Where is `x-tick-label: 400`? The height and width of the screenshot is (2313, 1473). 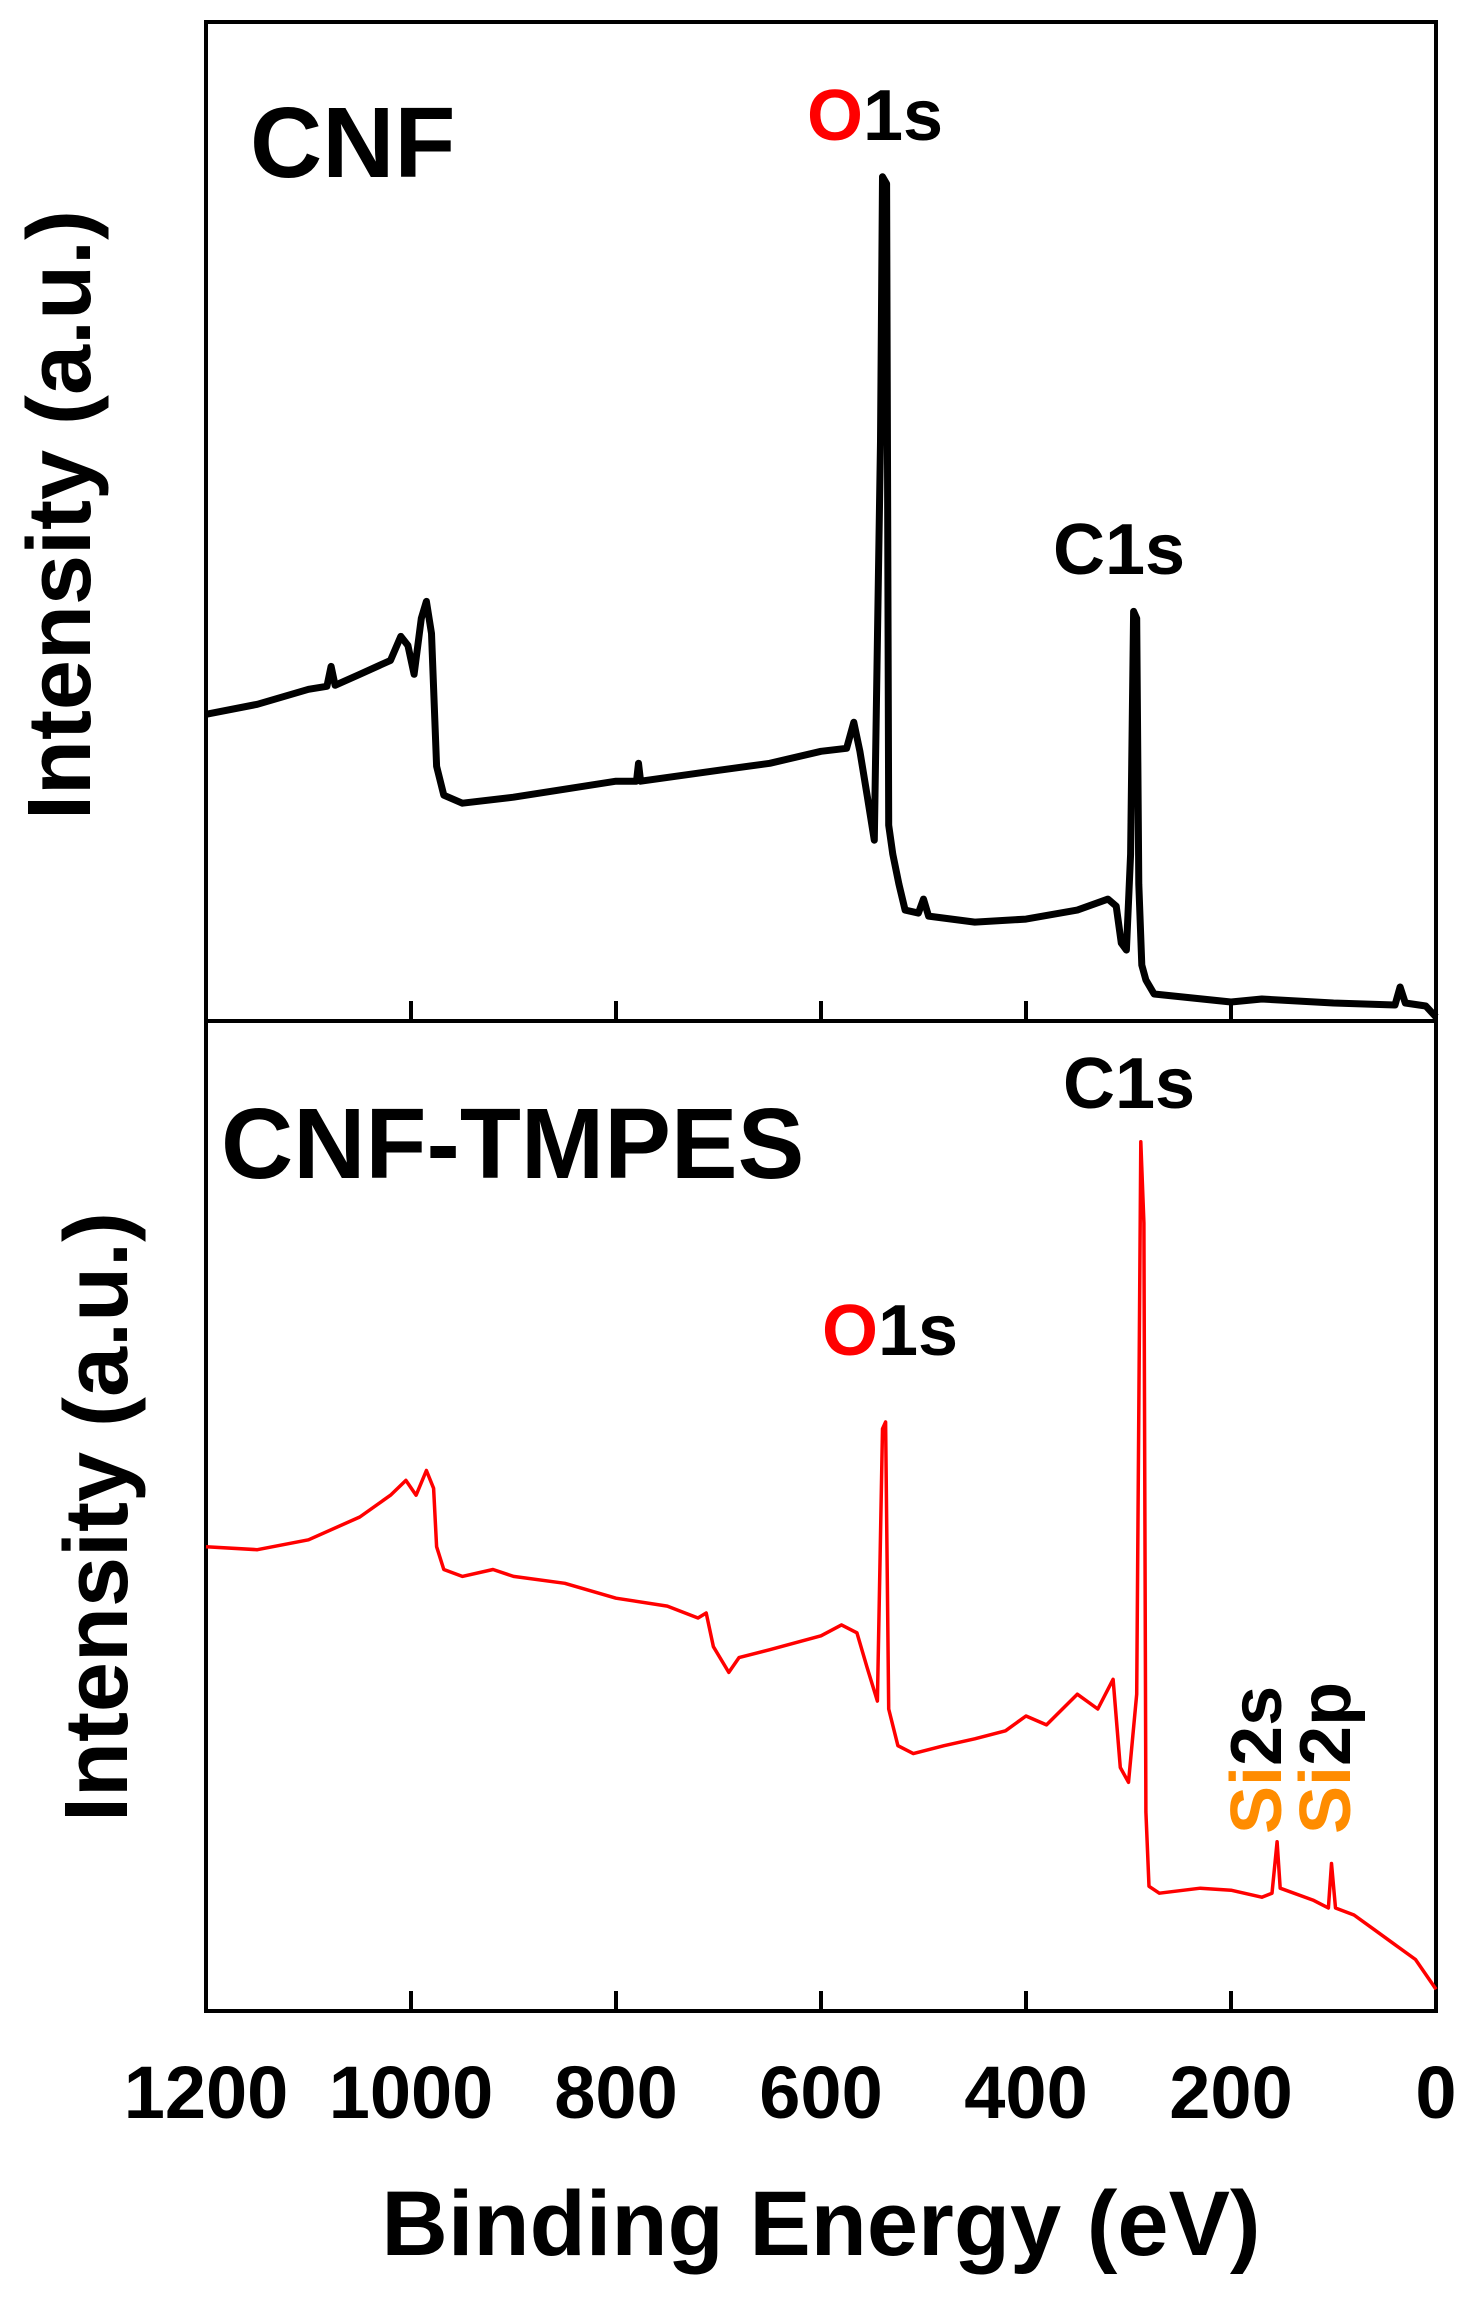 x-tick-label: 400 is located at coordinates (1025, 2092).